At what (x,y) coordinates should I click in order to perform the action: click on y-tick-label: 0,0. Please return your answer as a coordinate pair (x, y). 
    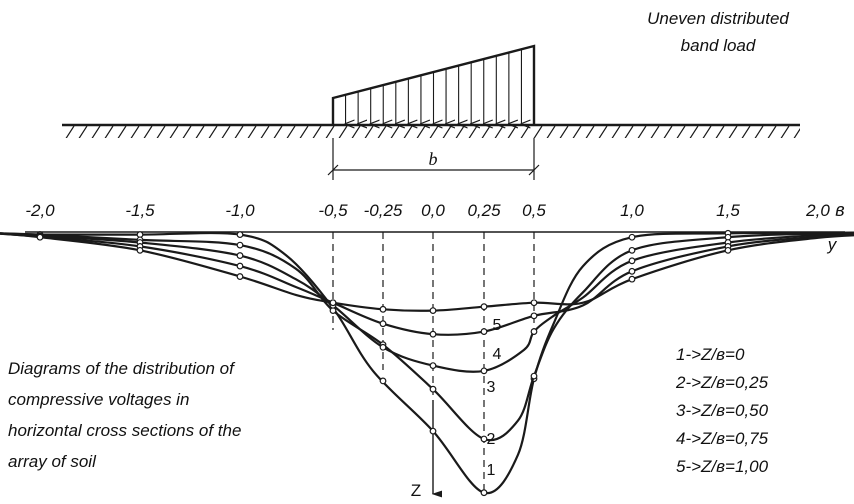
    Looking at the image, I should click on (433, 210).